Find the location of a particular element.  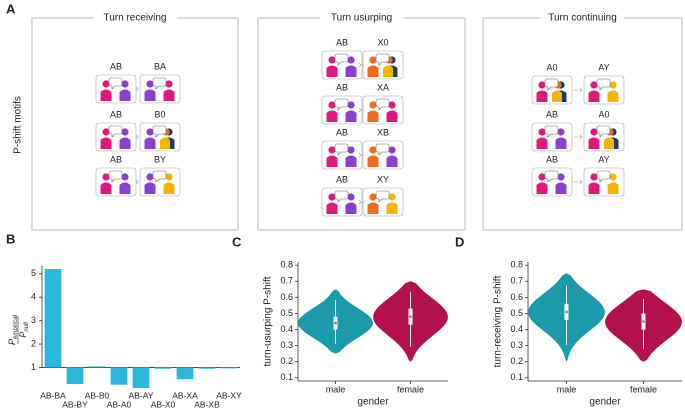

panel-label: D is located at coordinates (459, 241).